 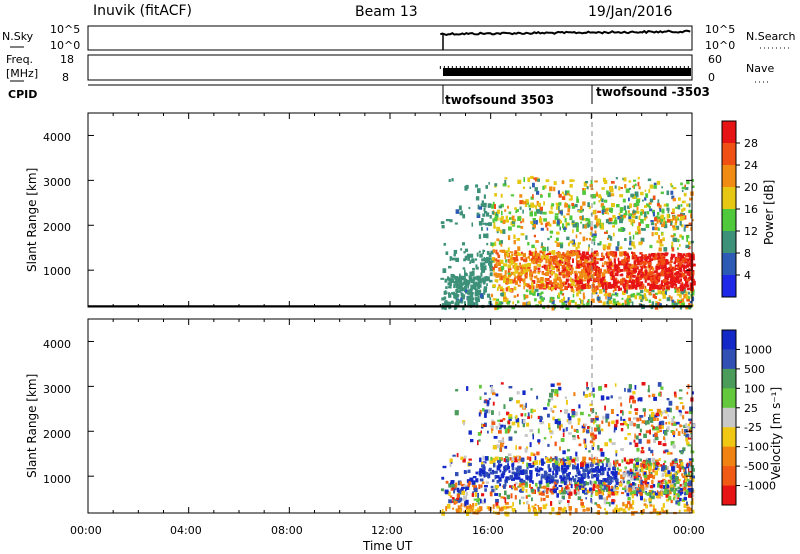 What do you see at coordinates (399, 37) in the screenshot?
I see `noise-panel: N.Sky 10^5 10^0 10^5 10^0 N.Search` at bounding box center [399, 37].